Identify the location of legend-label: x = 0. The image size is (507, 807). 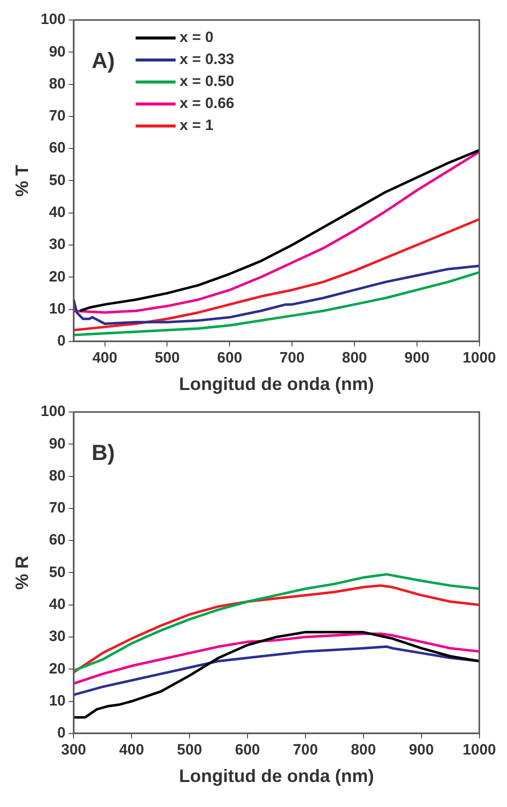
(197, 37).